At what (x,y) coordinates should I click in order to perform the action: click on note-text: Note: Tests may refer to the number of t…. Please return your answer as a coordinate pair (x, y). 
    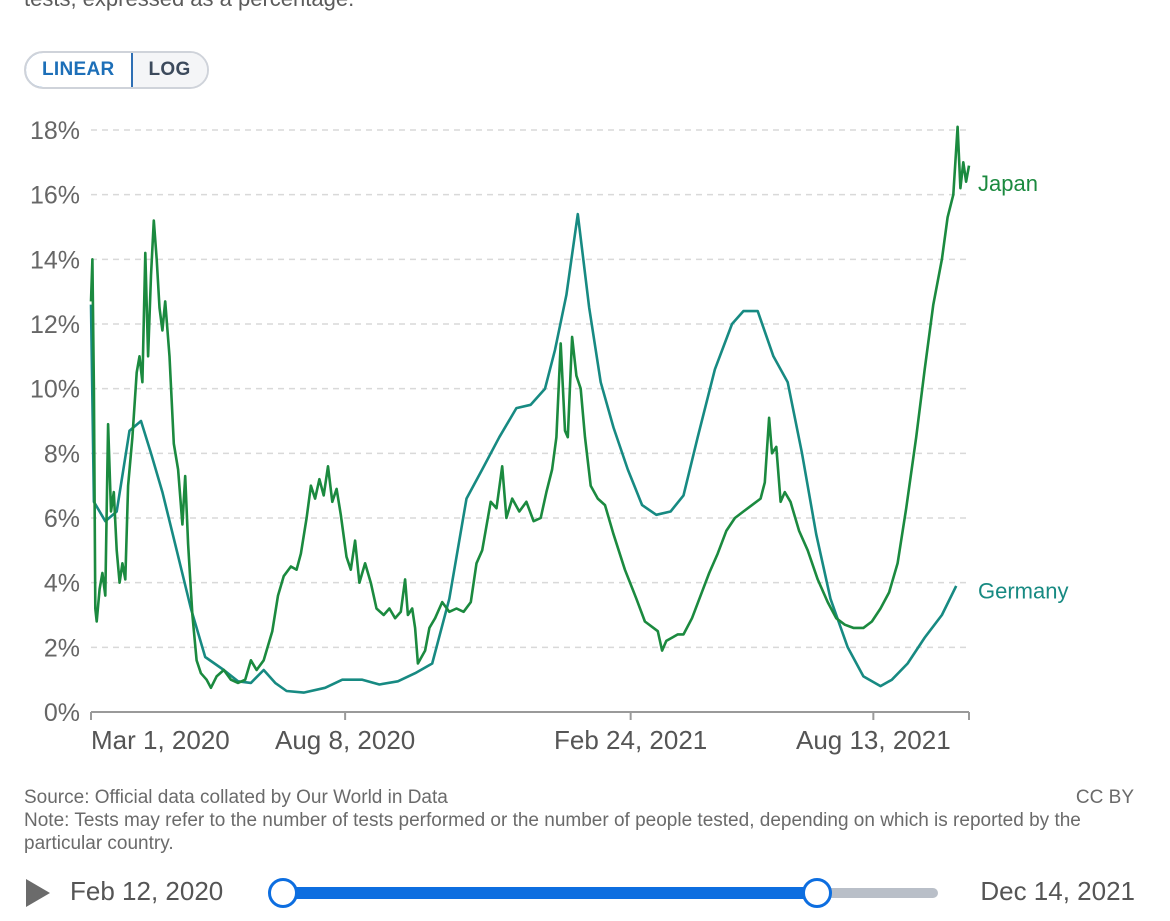
    Looking at the image, I should click on (552, 832).